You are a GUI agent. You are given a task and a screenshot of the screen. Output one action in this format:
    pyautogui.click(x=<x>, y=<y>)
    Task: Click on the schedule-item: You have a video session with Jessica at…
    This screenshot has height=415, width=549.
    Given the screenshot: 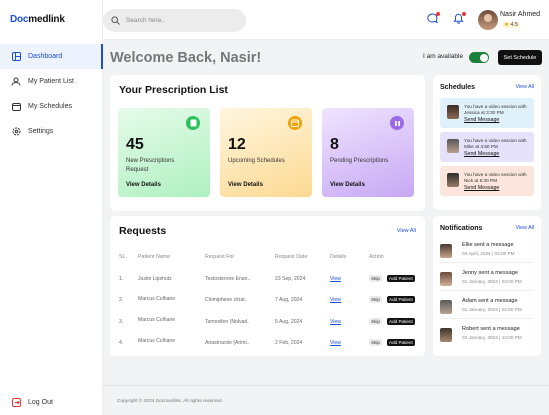 What is the action you would take?
    pyautogui.click(x=487, y=113)
    